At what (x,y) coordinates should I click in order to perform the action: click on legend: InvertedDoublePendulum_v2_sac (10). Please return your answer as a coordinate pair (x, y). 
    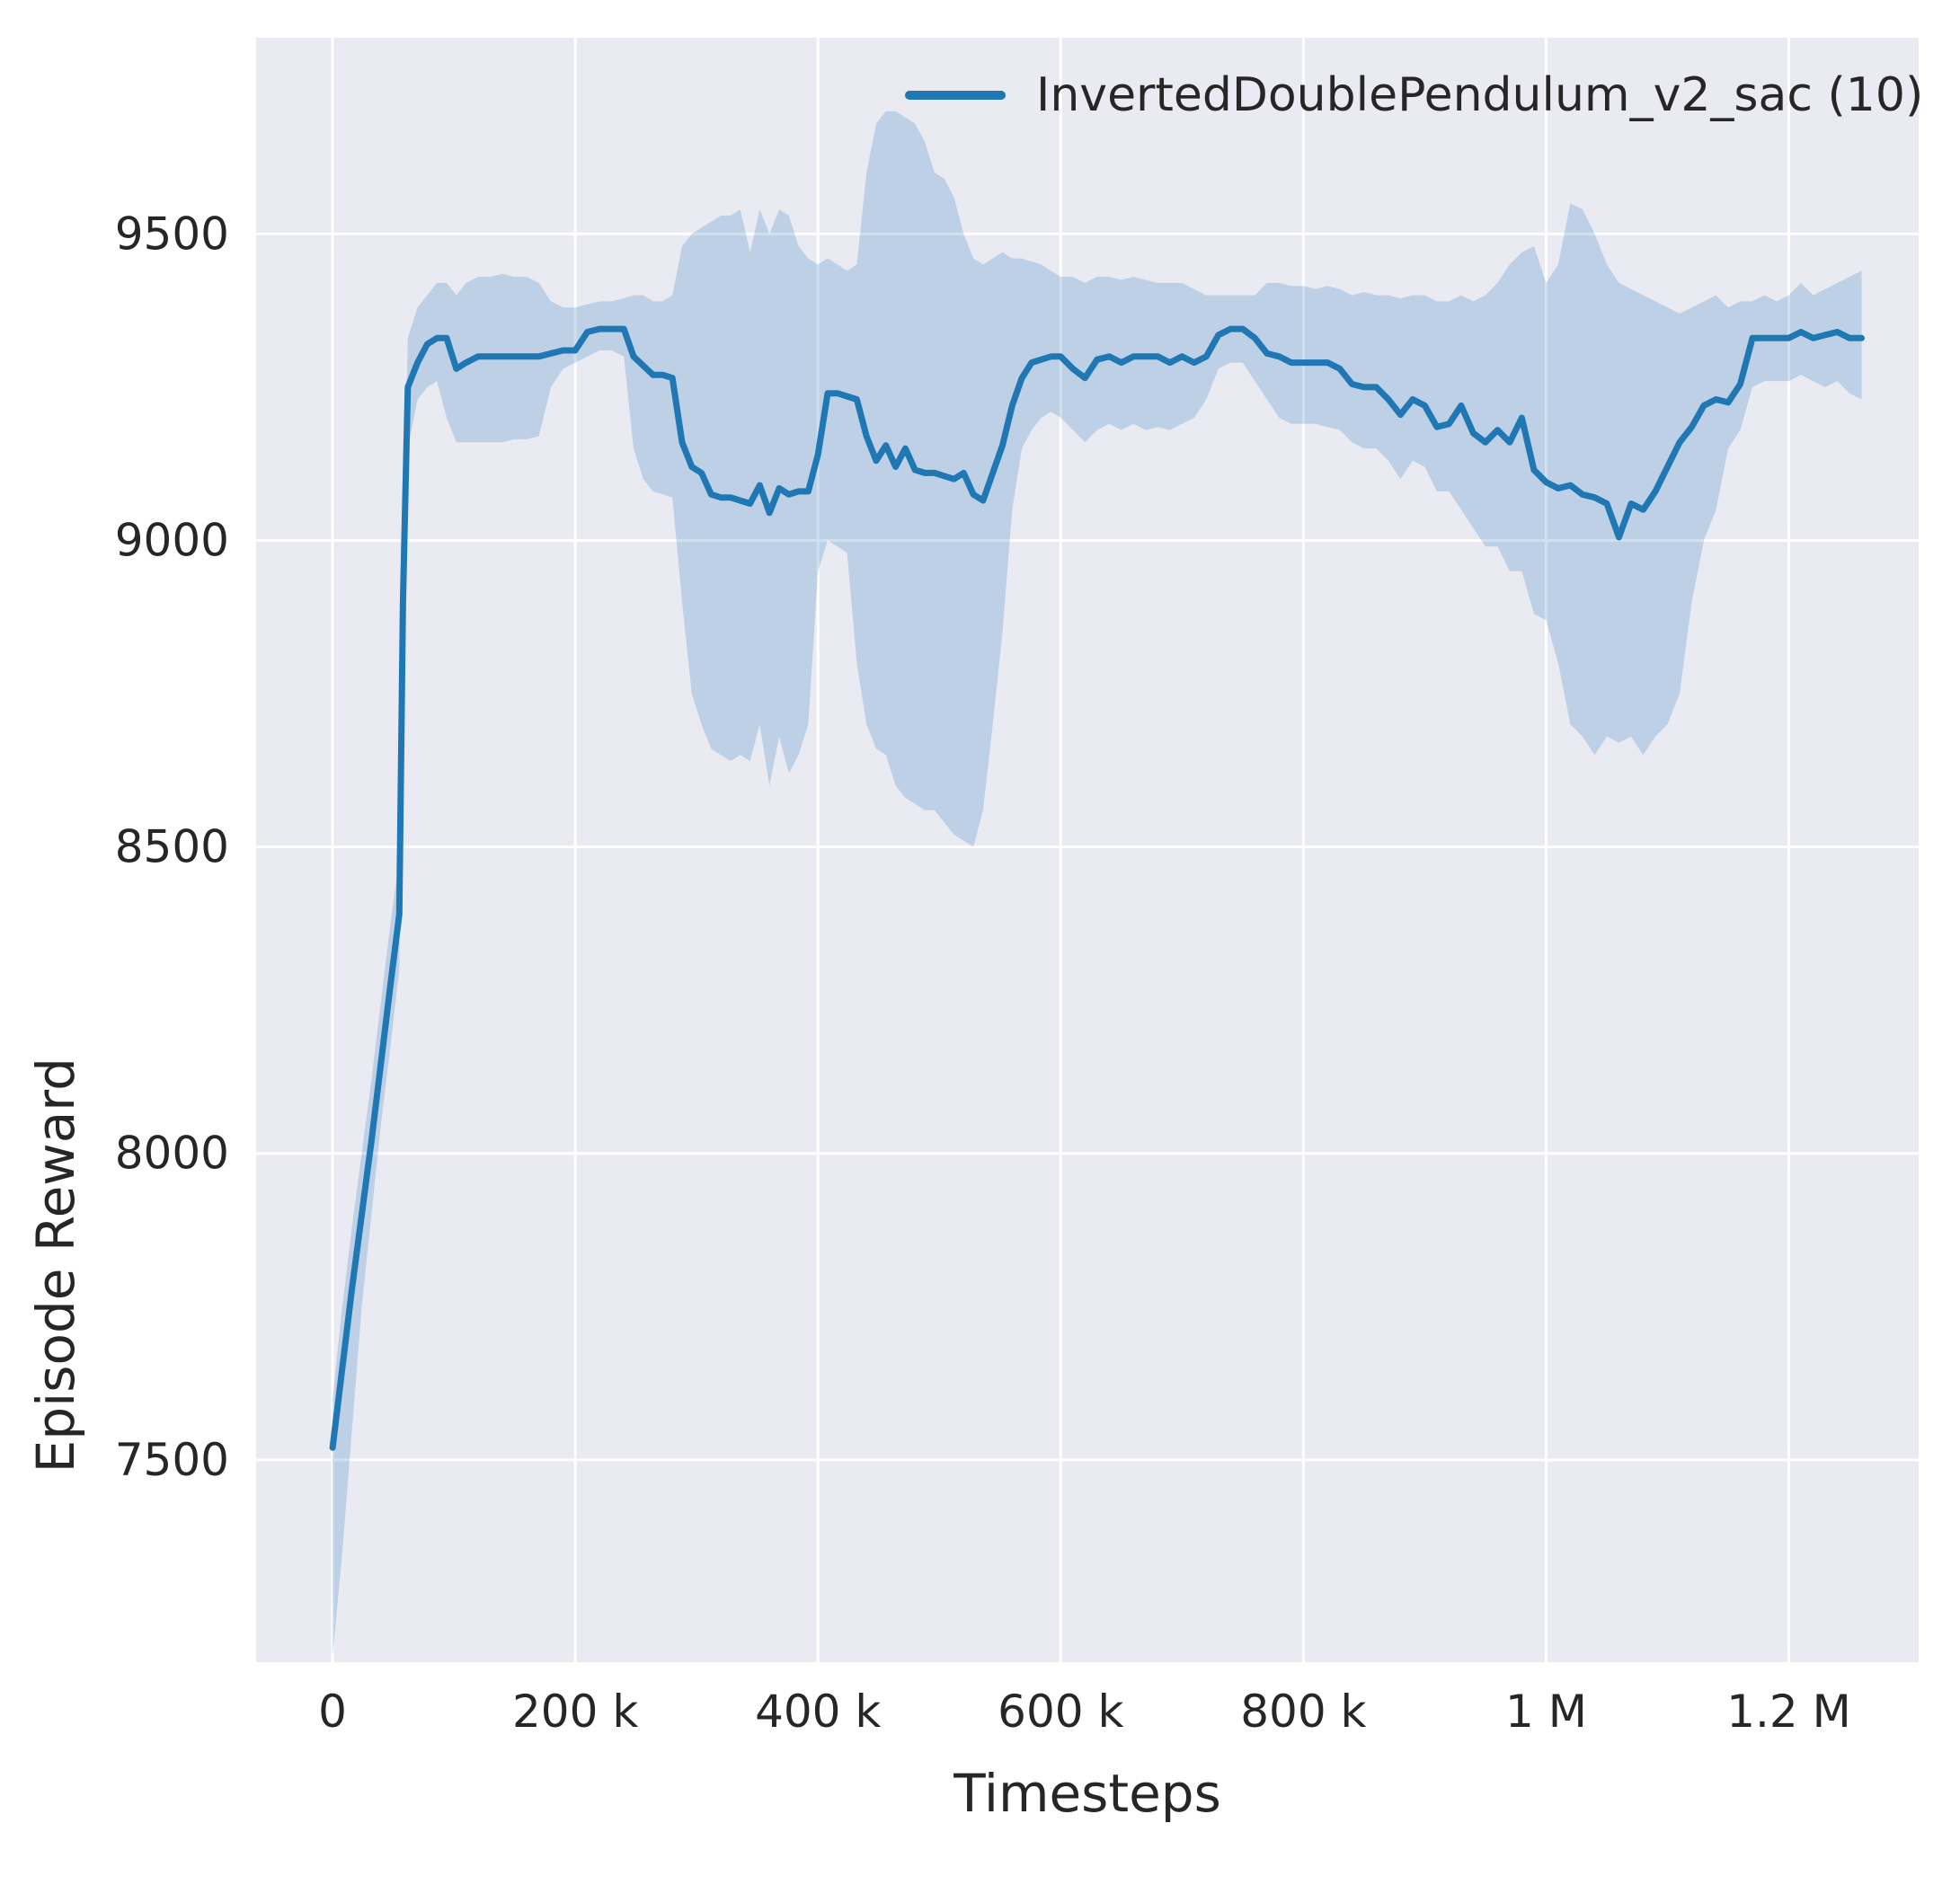
    Looking at the image, I should click on (1414, 95).